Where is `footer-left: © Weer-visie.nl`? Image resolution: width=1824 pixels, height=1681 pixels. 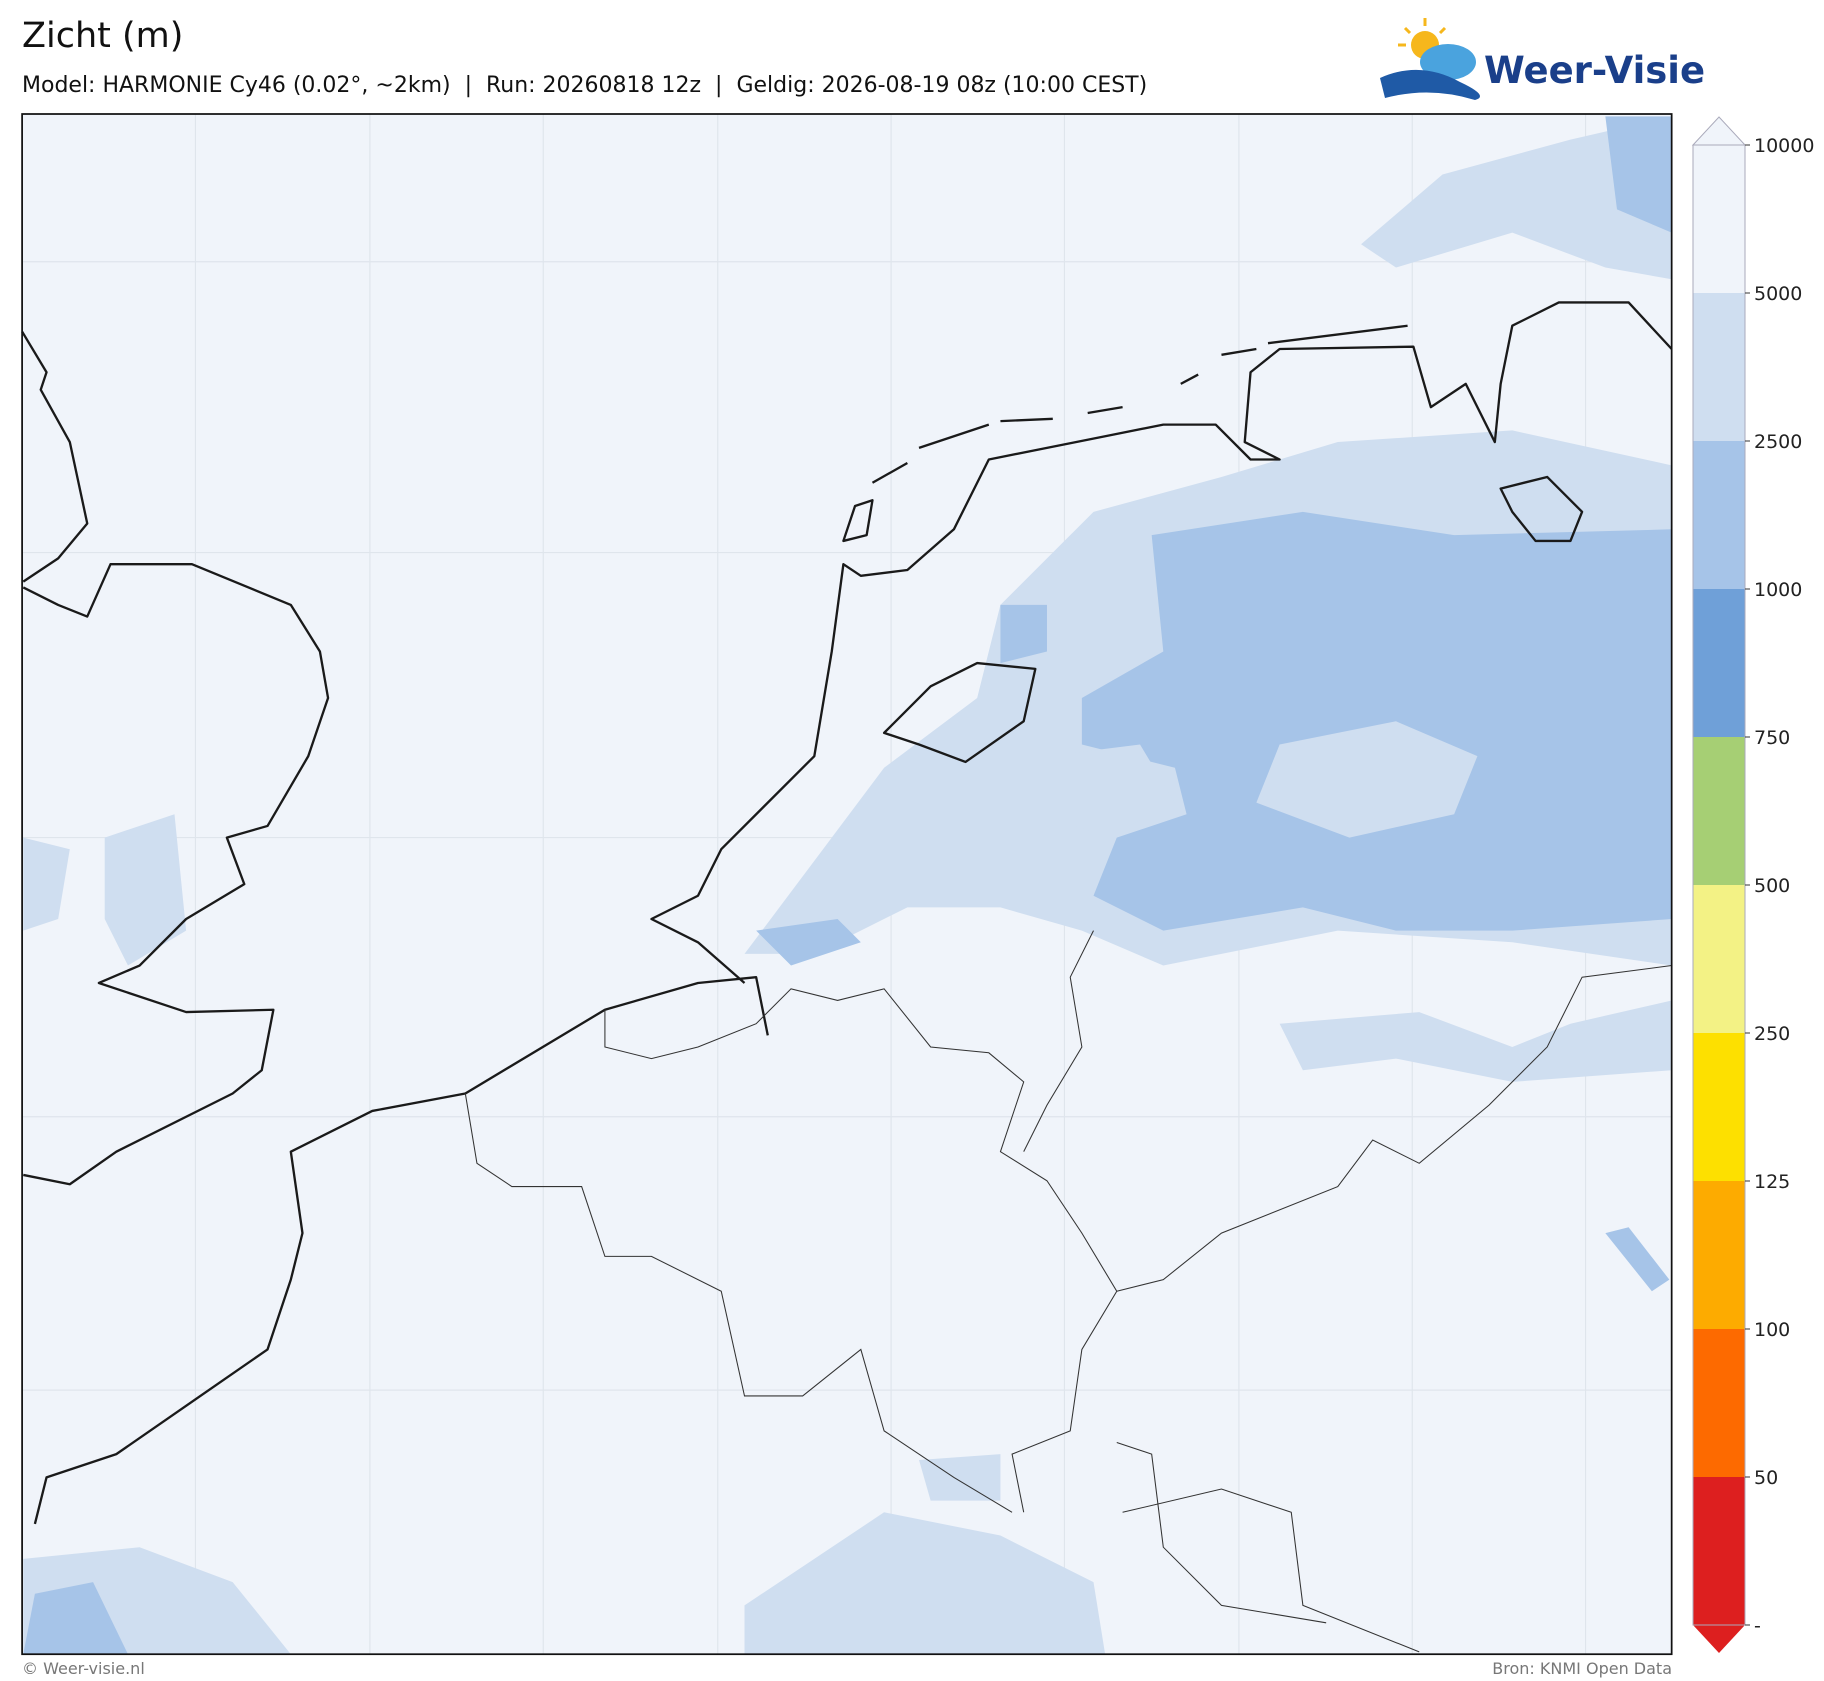 footer-left: © Weer-visie.nl is located at coordinates (83, 1668).